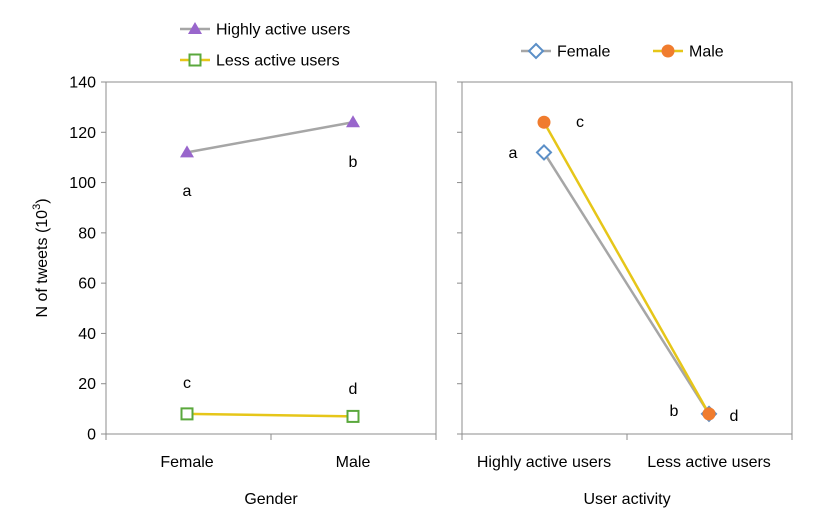 The width and height of the screenshot is (818, 524). I want to click on y-tick-label: 100, so click(82, 183).